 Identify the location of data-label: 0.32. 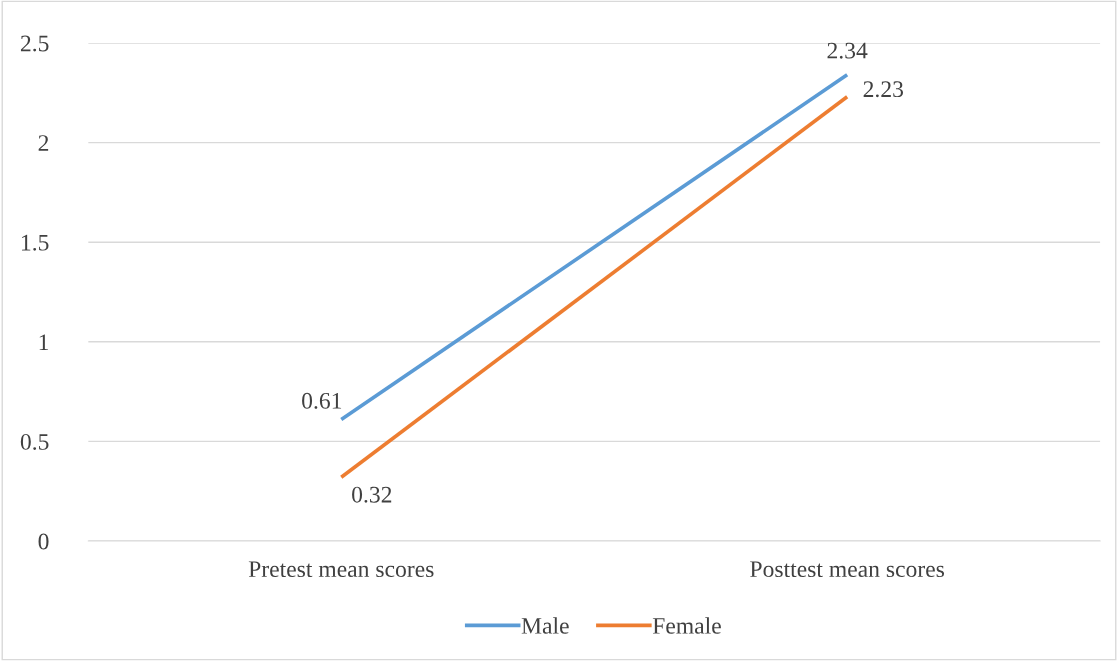
(372, 494).